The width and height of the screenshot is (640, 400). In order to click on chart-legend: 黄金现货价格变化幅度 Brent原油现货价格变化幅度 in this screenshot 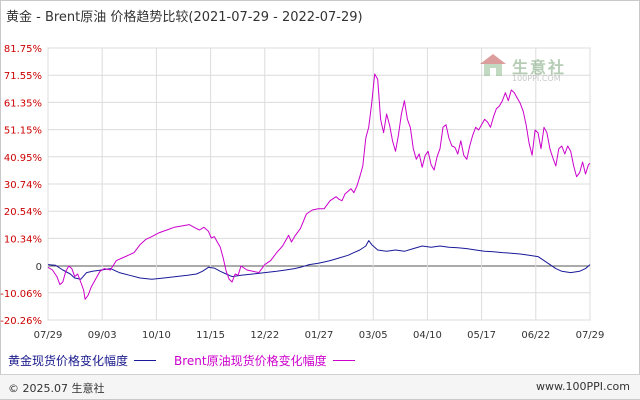, I will do `click(185, 360)`.